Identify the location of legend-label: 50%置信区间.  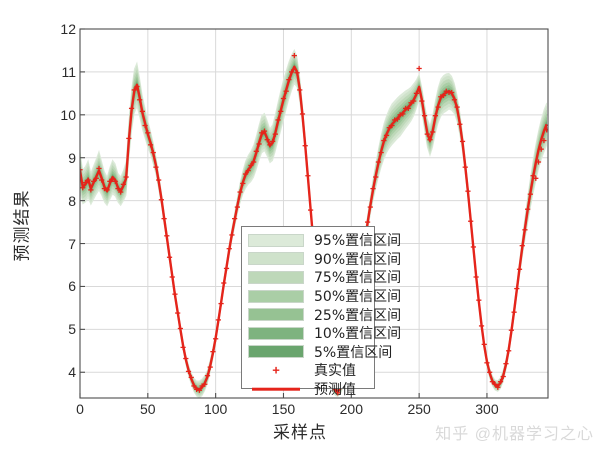
(358, 297).